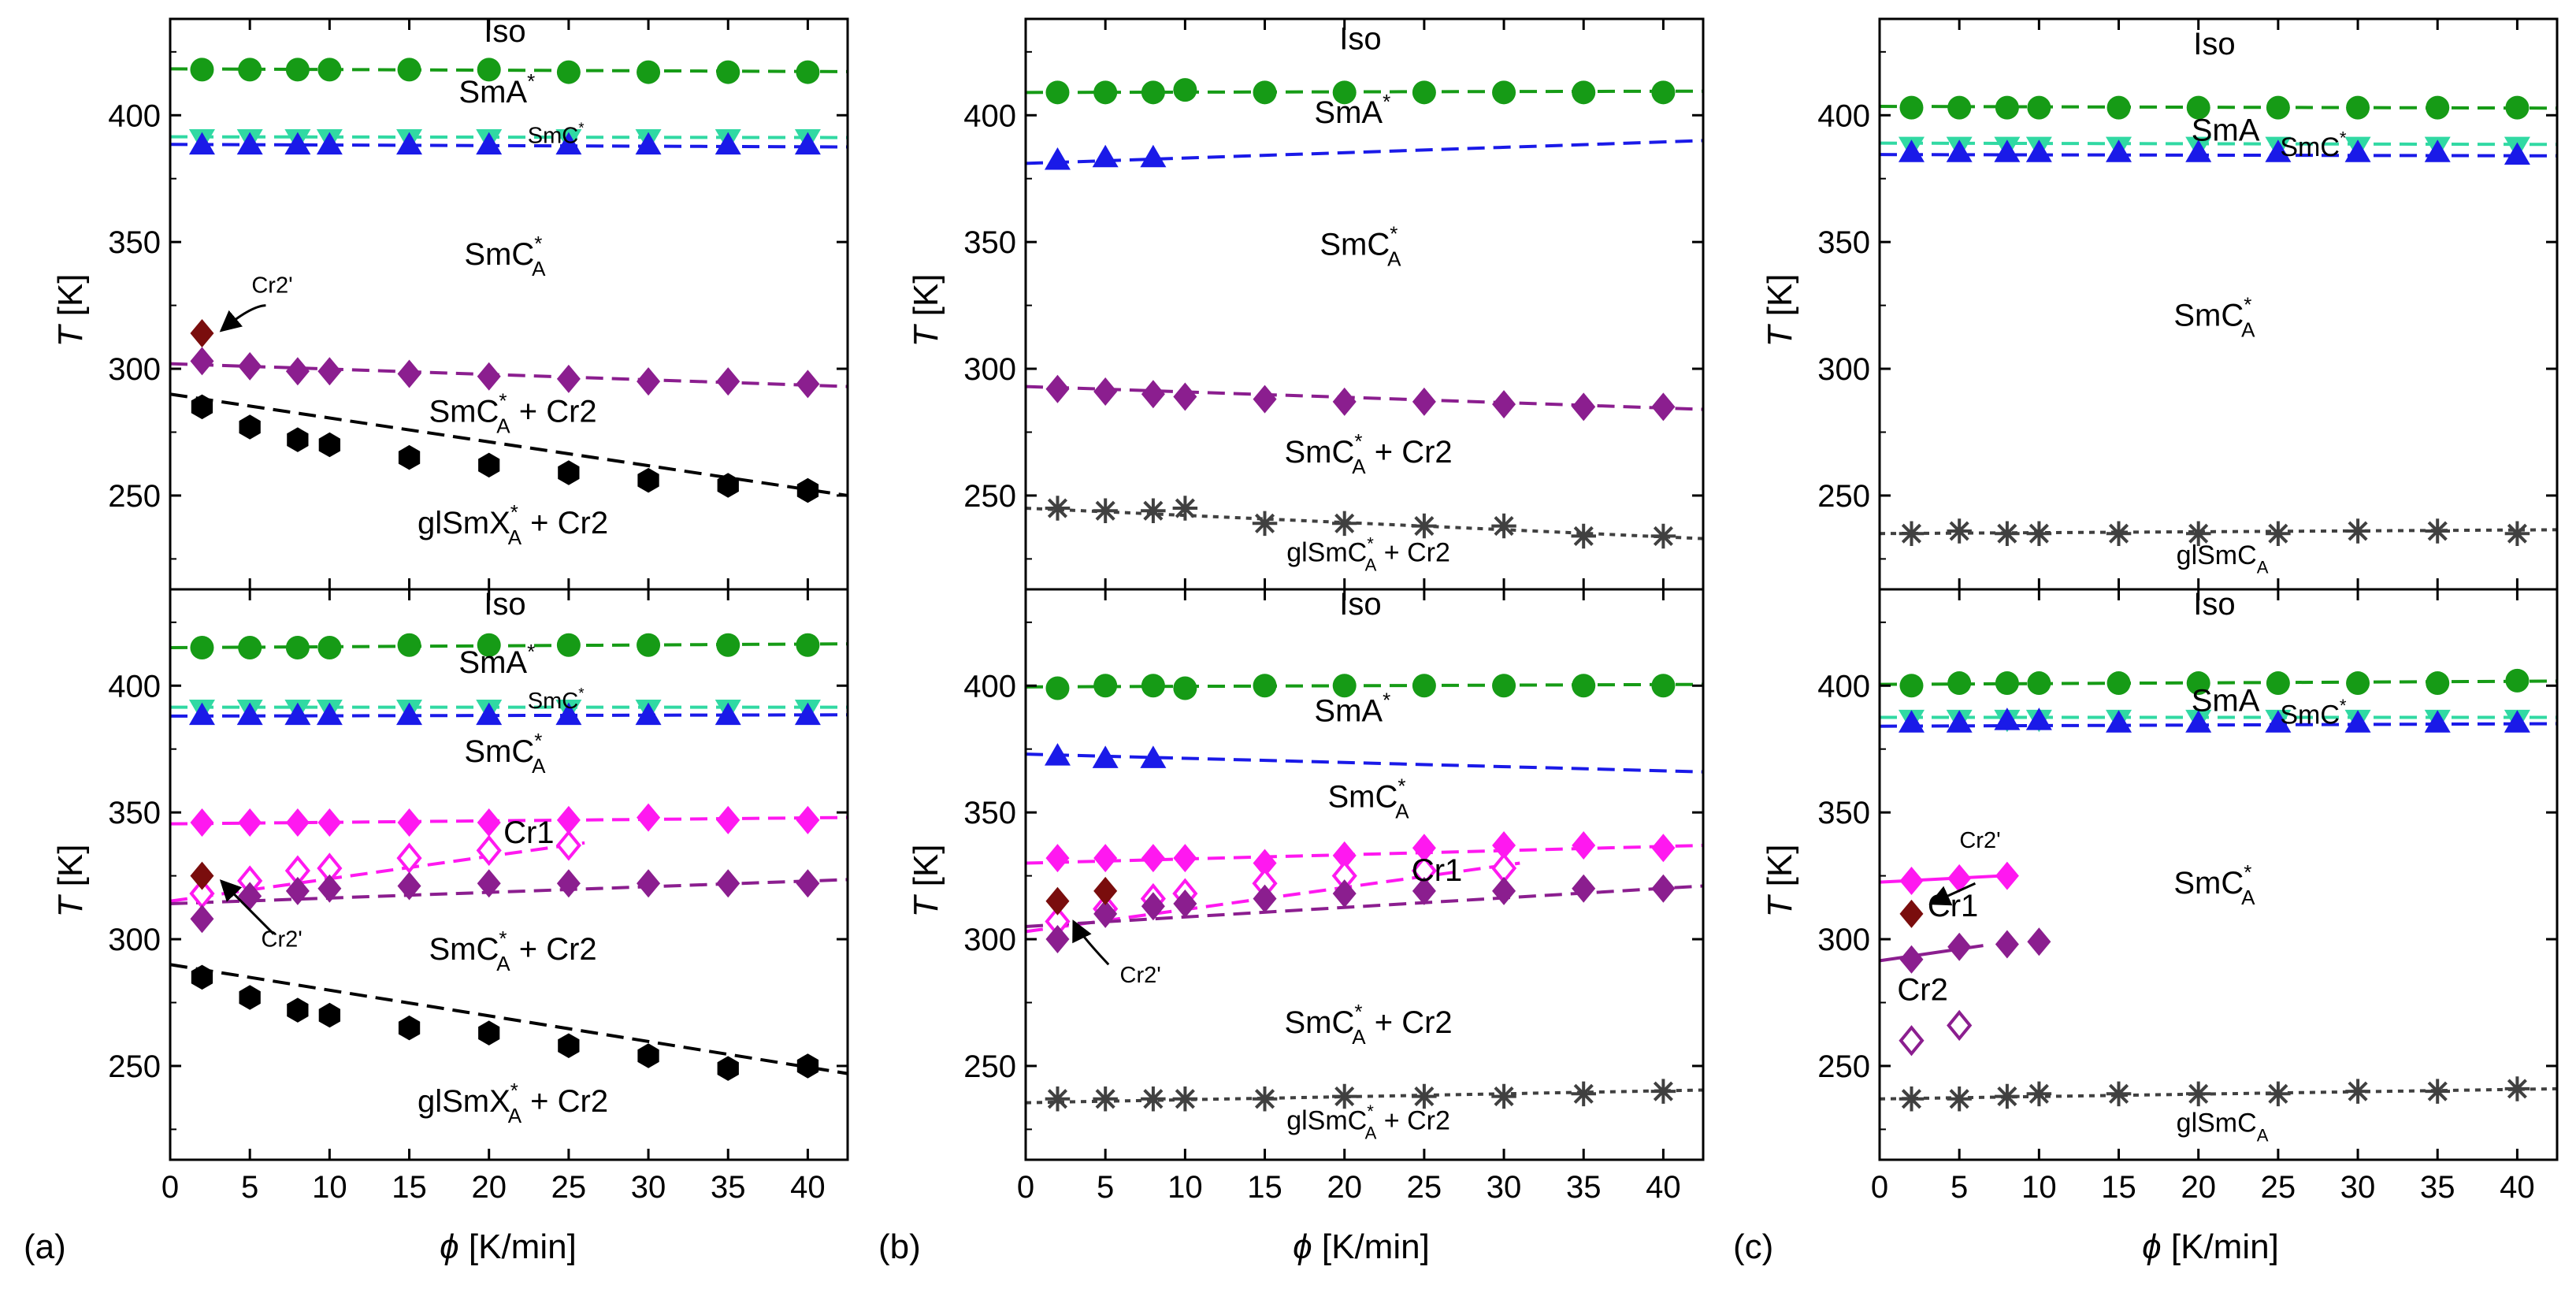 The width and height of the screenshot is (2576, 1300). What do you see at coordinates (464, 949) in the screenshot?
I see `phase-label-main-a-bottom-6: SmC` at bounding box center [464, 949].